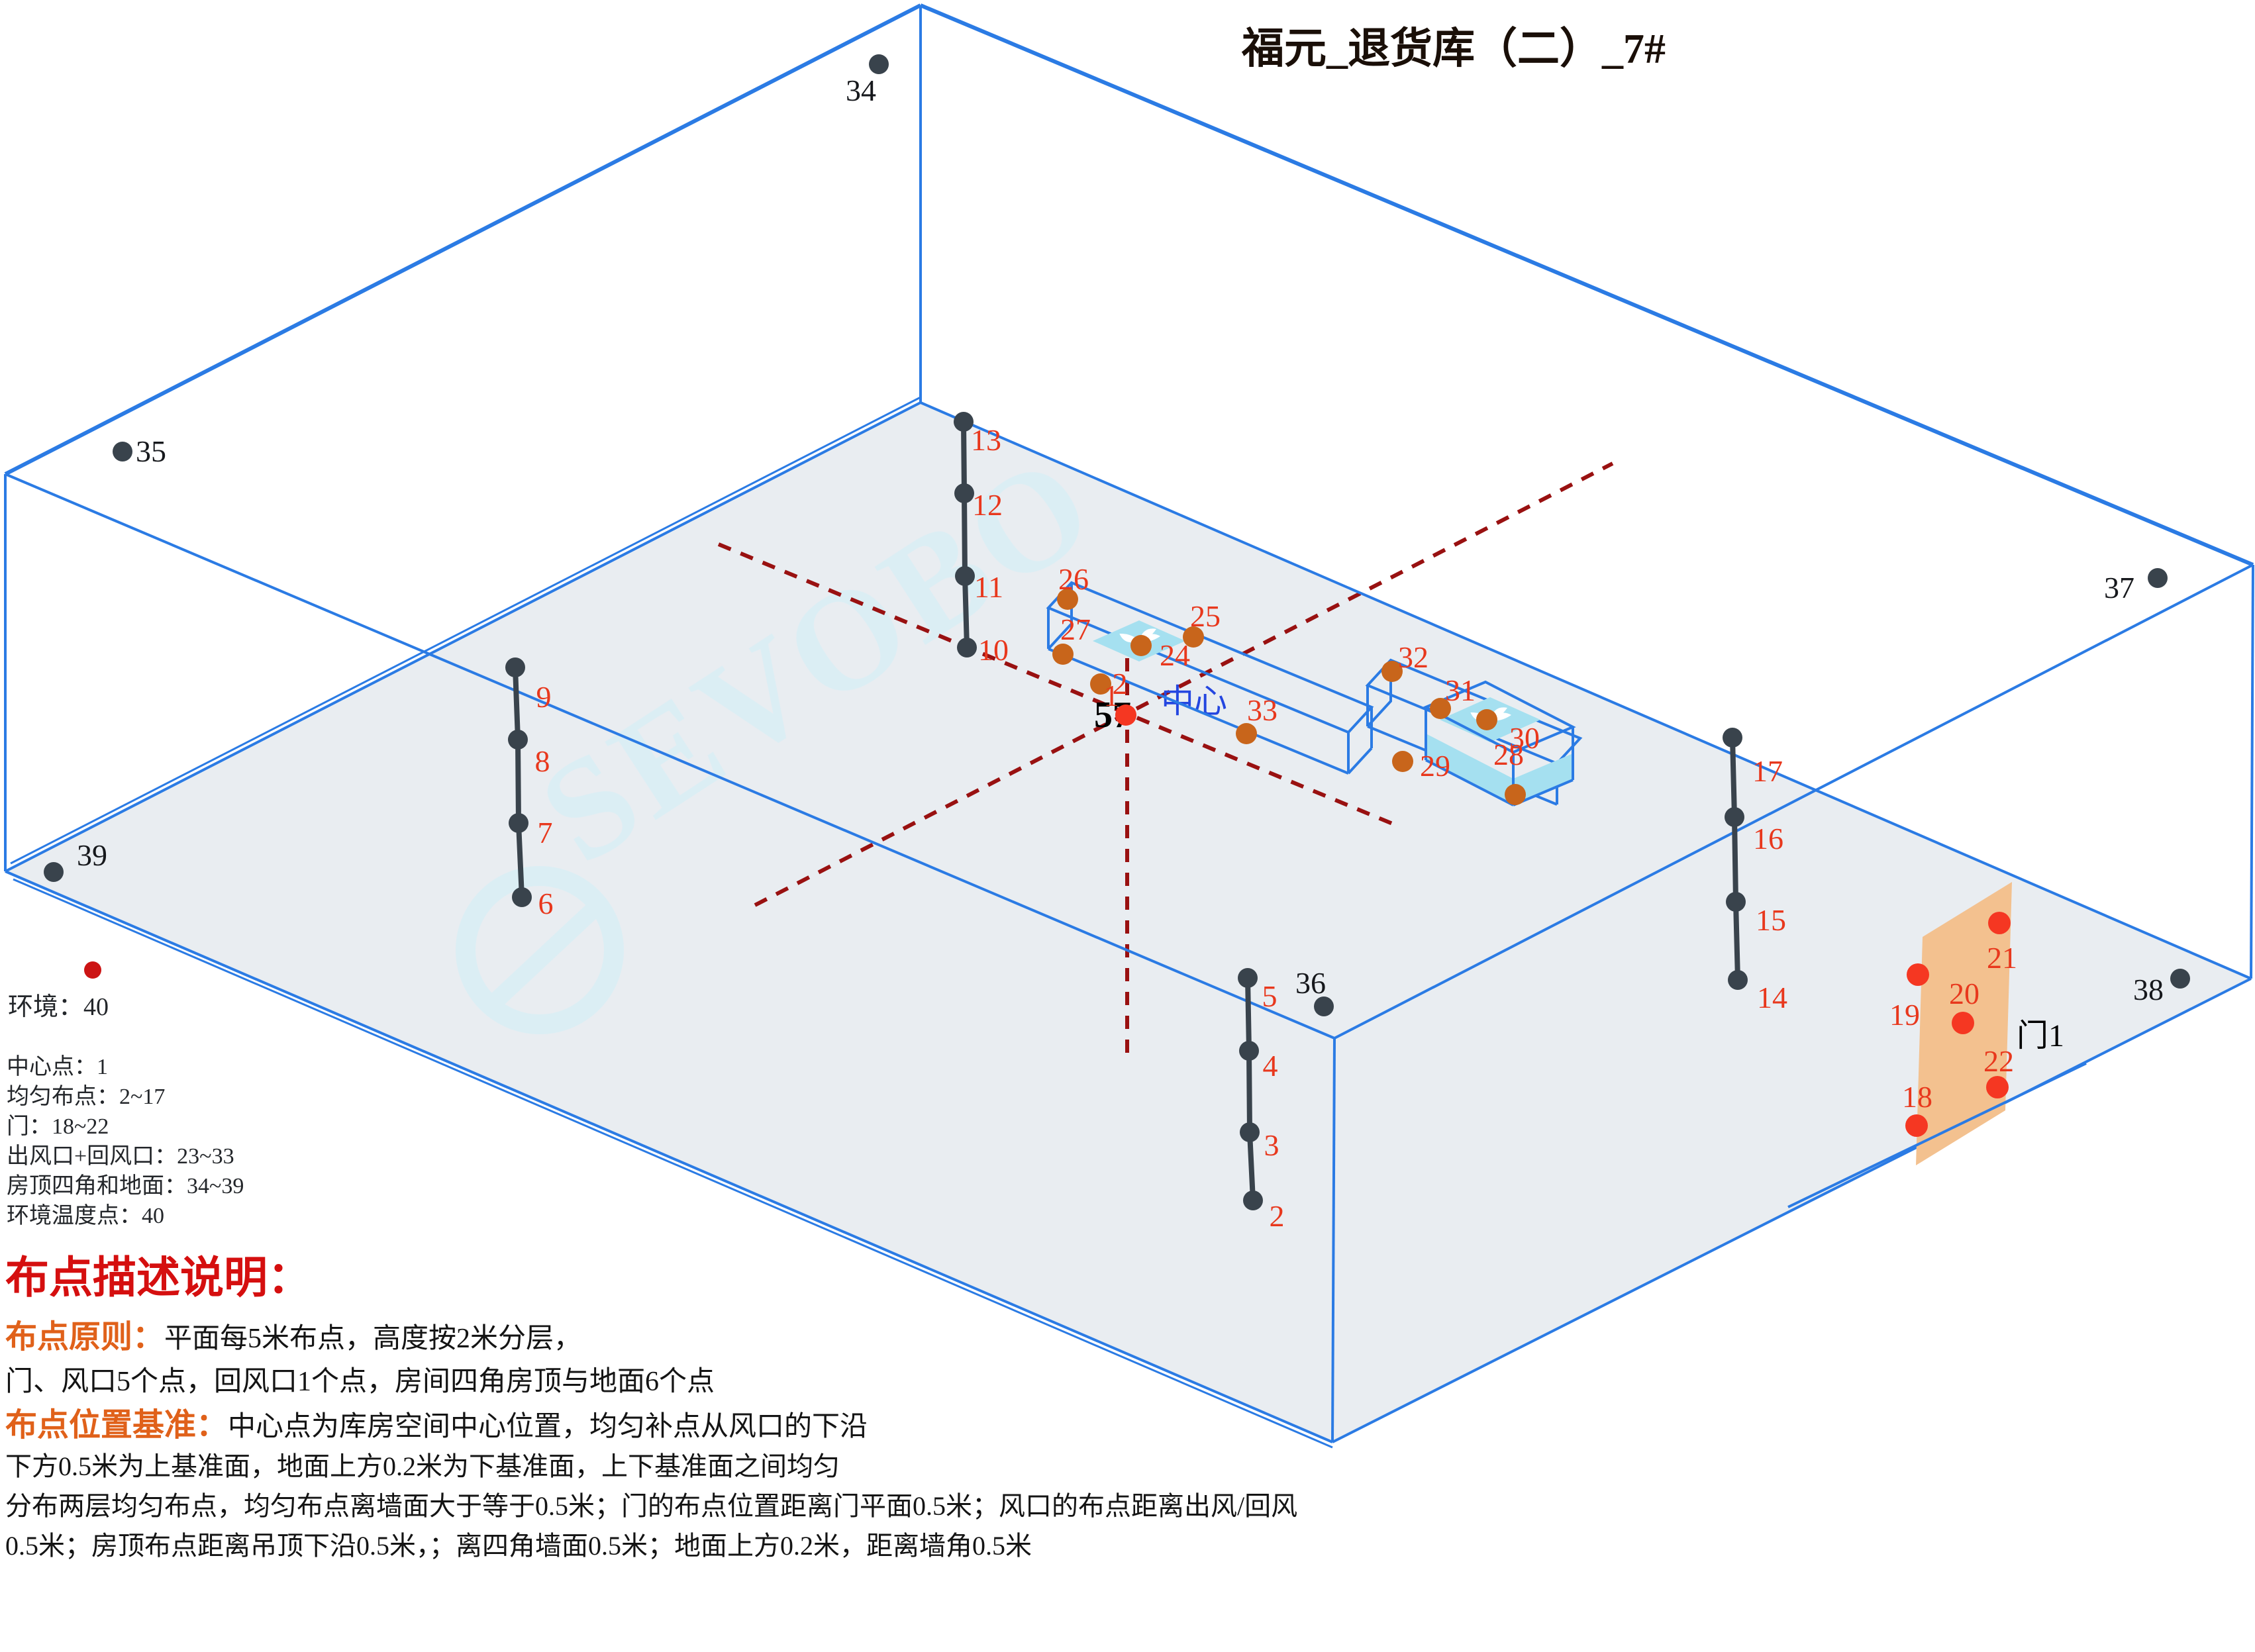 Image resolution: width=2255 pixels, height=1652 pixels. What do you see at coordinates (1937, 1135) in the screenshot?
I see `floor-edge-over-door` at bounding box center [1937, 1135].